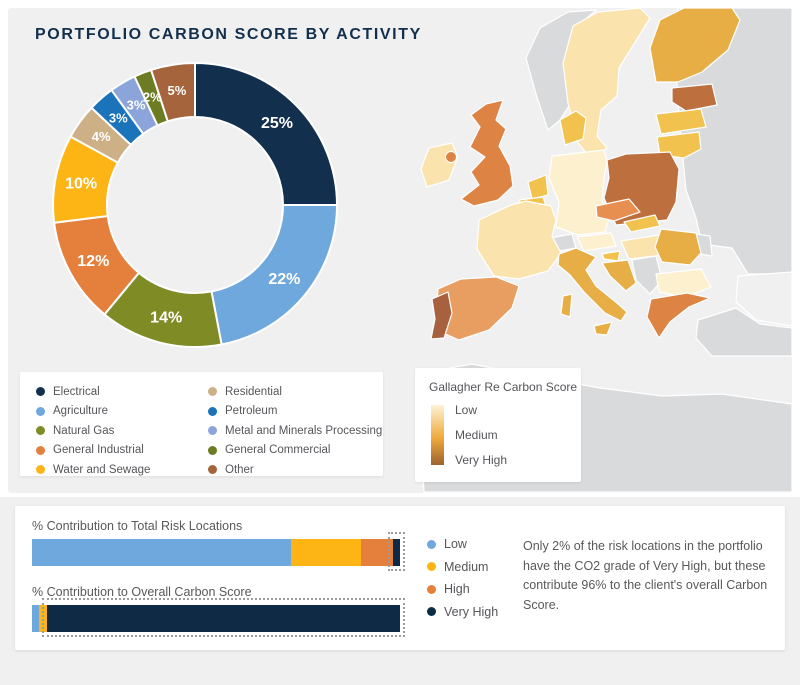  I want to click on activity-legend-item: Petroleum, so click(295, 412).